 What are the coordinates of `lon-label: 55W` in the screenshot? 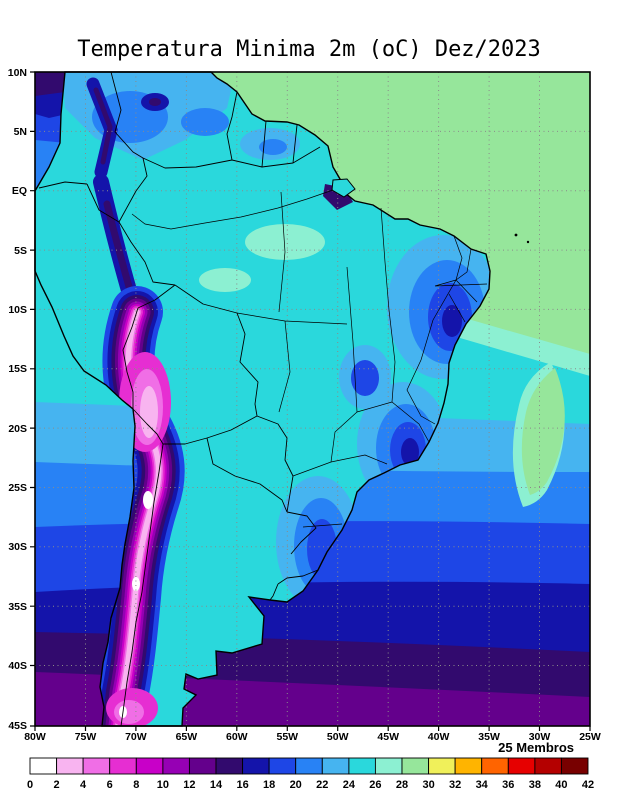 It's located at (288, 737).